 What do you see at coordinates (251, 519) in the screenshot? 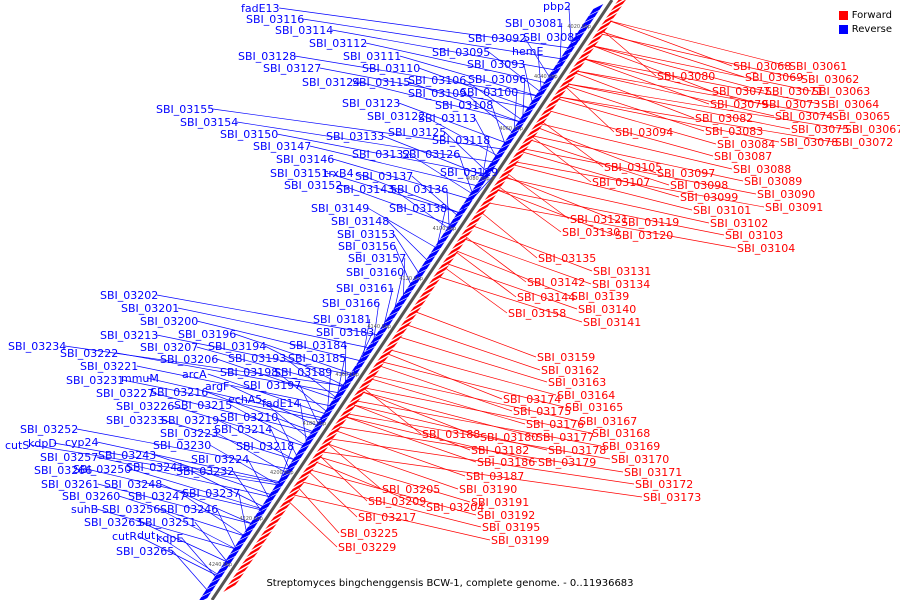
I see `axis-tick-label: 4220 kbp` at bounding box center [251, 519].